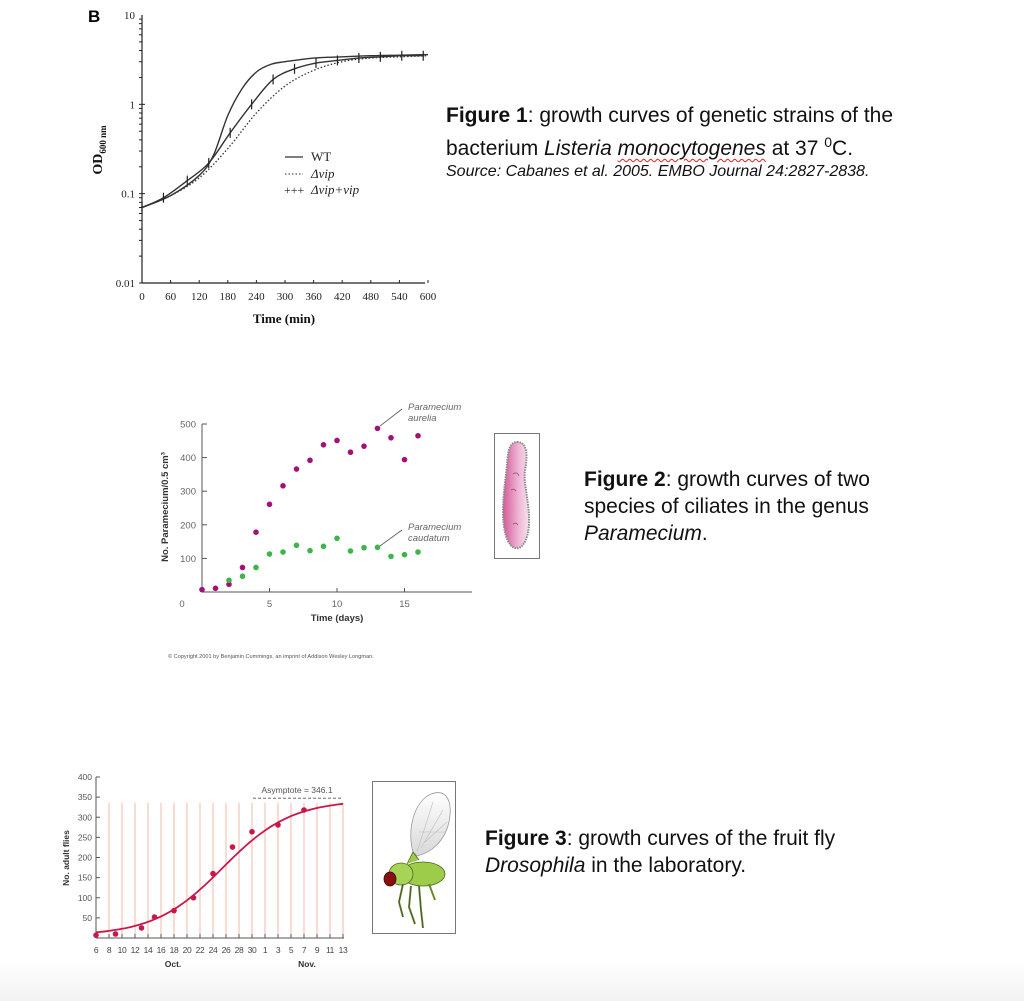  What do you see at coordinates (625, 479) in the screenshot?
I see `figure-label: Figure 2` at bounding box center [625, 479].